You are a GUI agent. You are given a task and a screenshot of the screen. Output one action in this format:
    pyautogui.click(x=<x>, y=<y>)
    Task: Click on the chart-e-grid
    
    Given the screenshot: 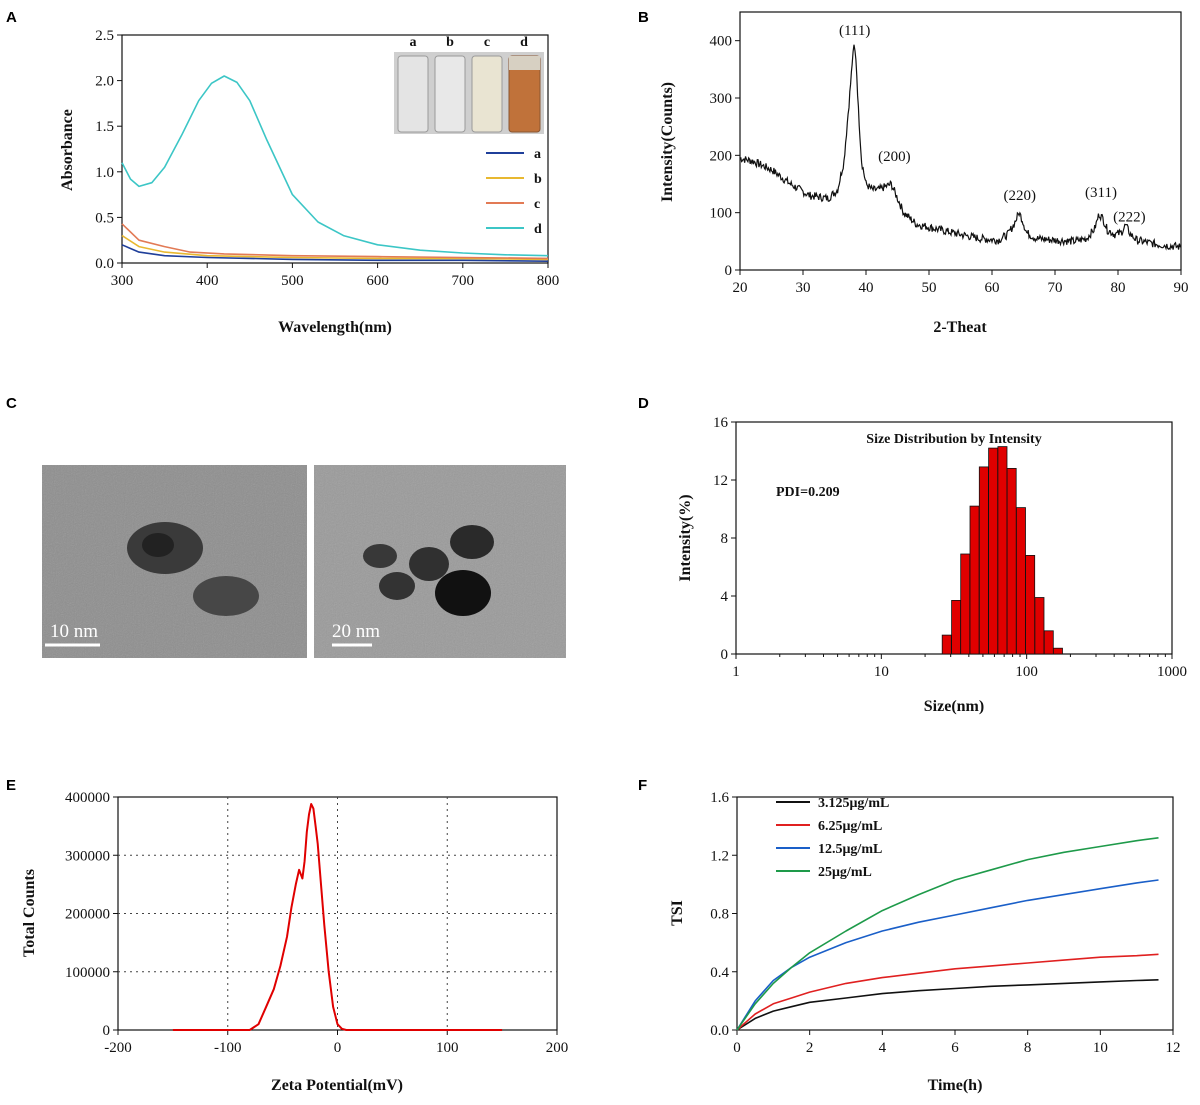 What is the action you would take?
    pyautogui.click(x=337, y=913)
    